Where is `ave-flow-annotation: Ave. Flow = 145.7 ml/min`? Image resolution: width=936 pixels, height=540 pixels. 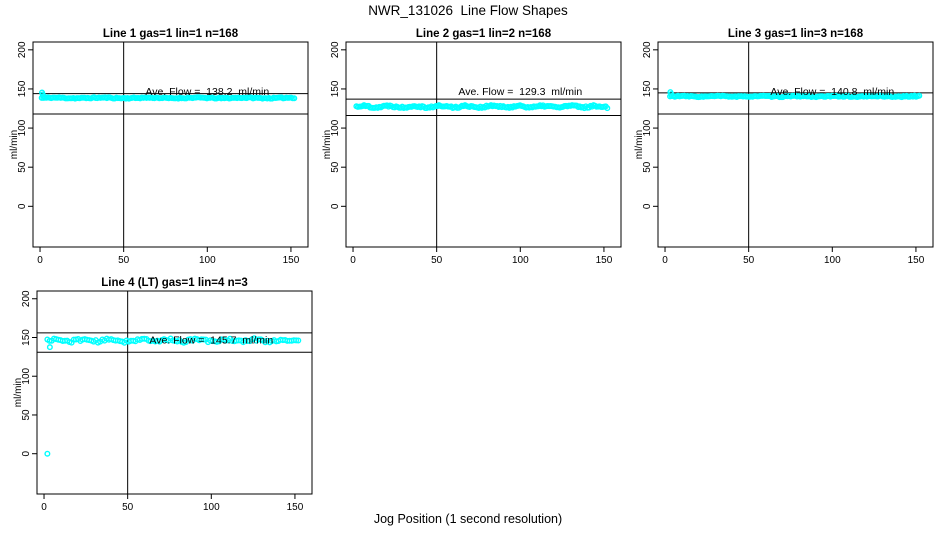
ave-flow-annotation: Ave. Flow = 145.7 ml/min is located at coordinates (211, 341).